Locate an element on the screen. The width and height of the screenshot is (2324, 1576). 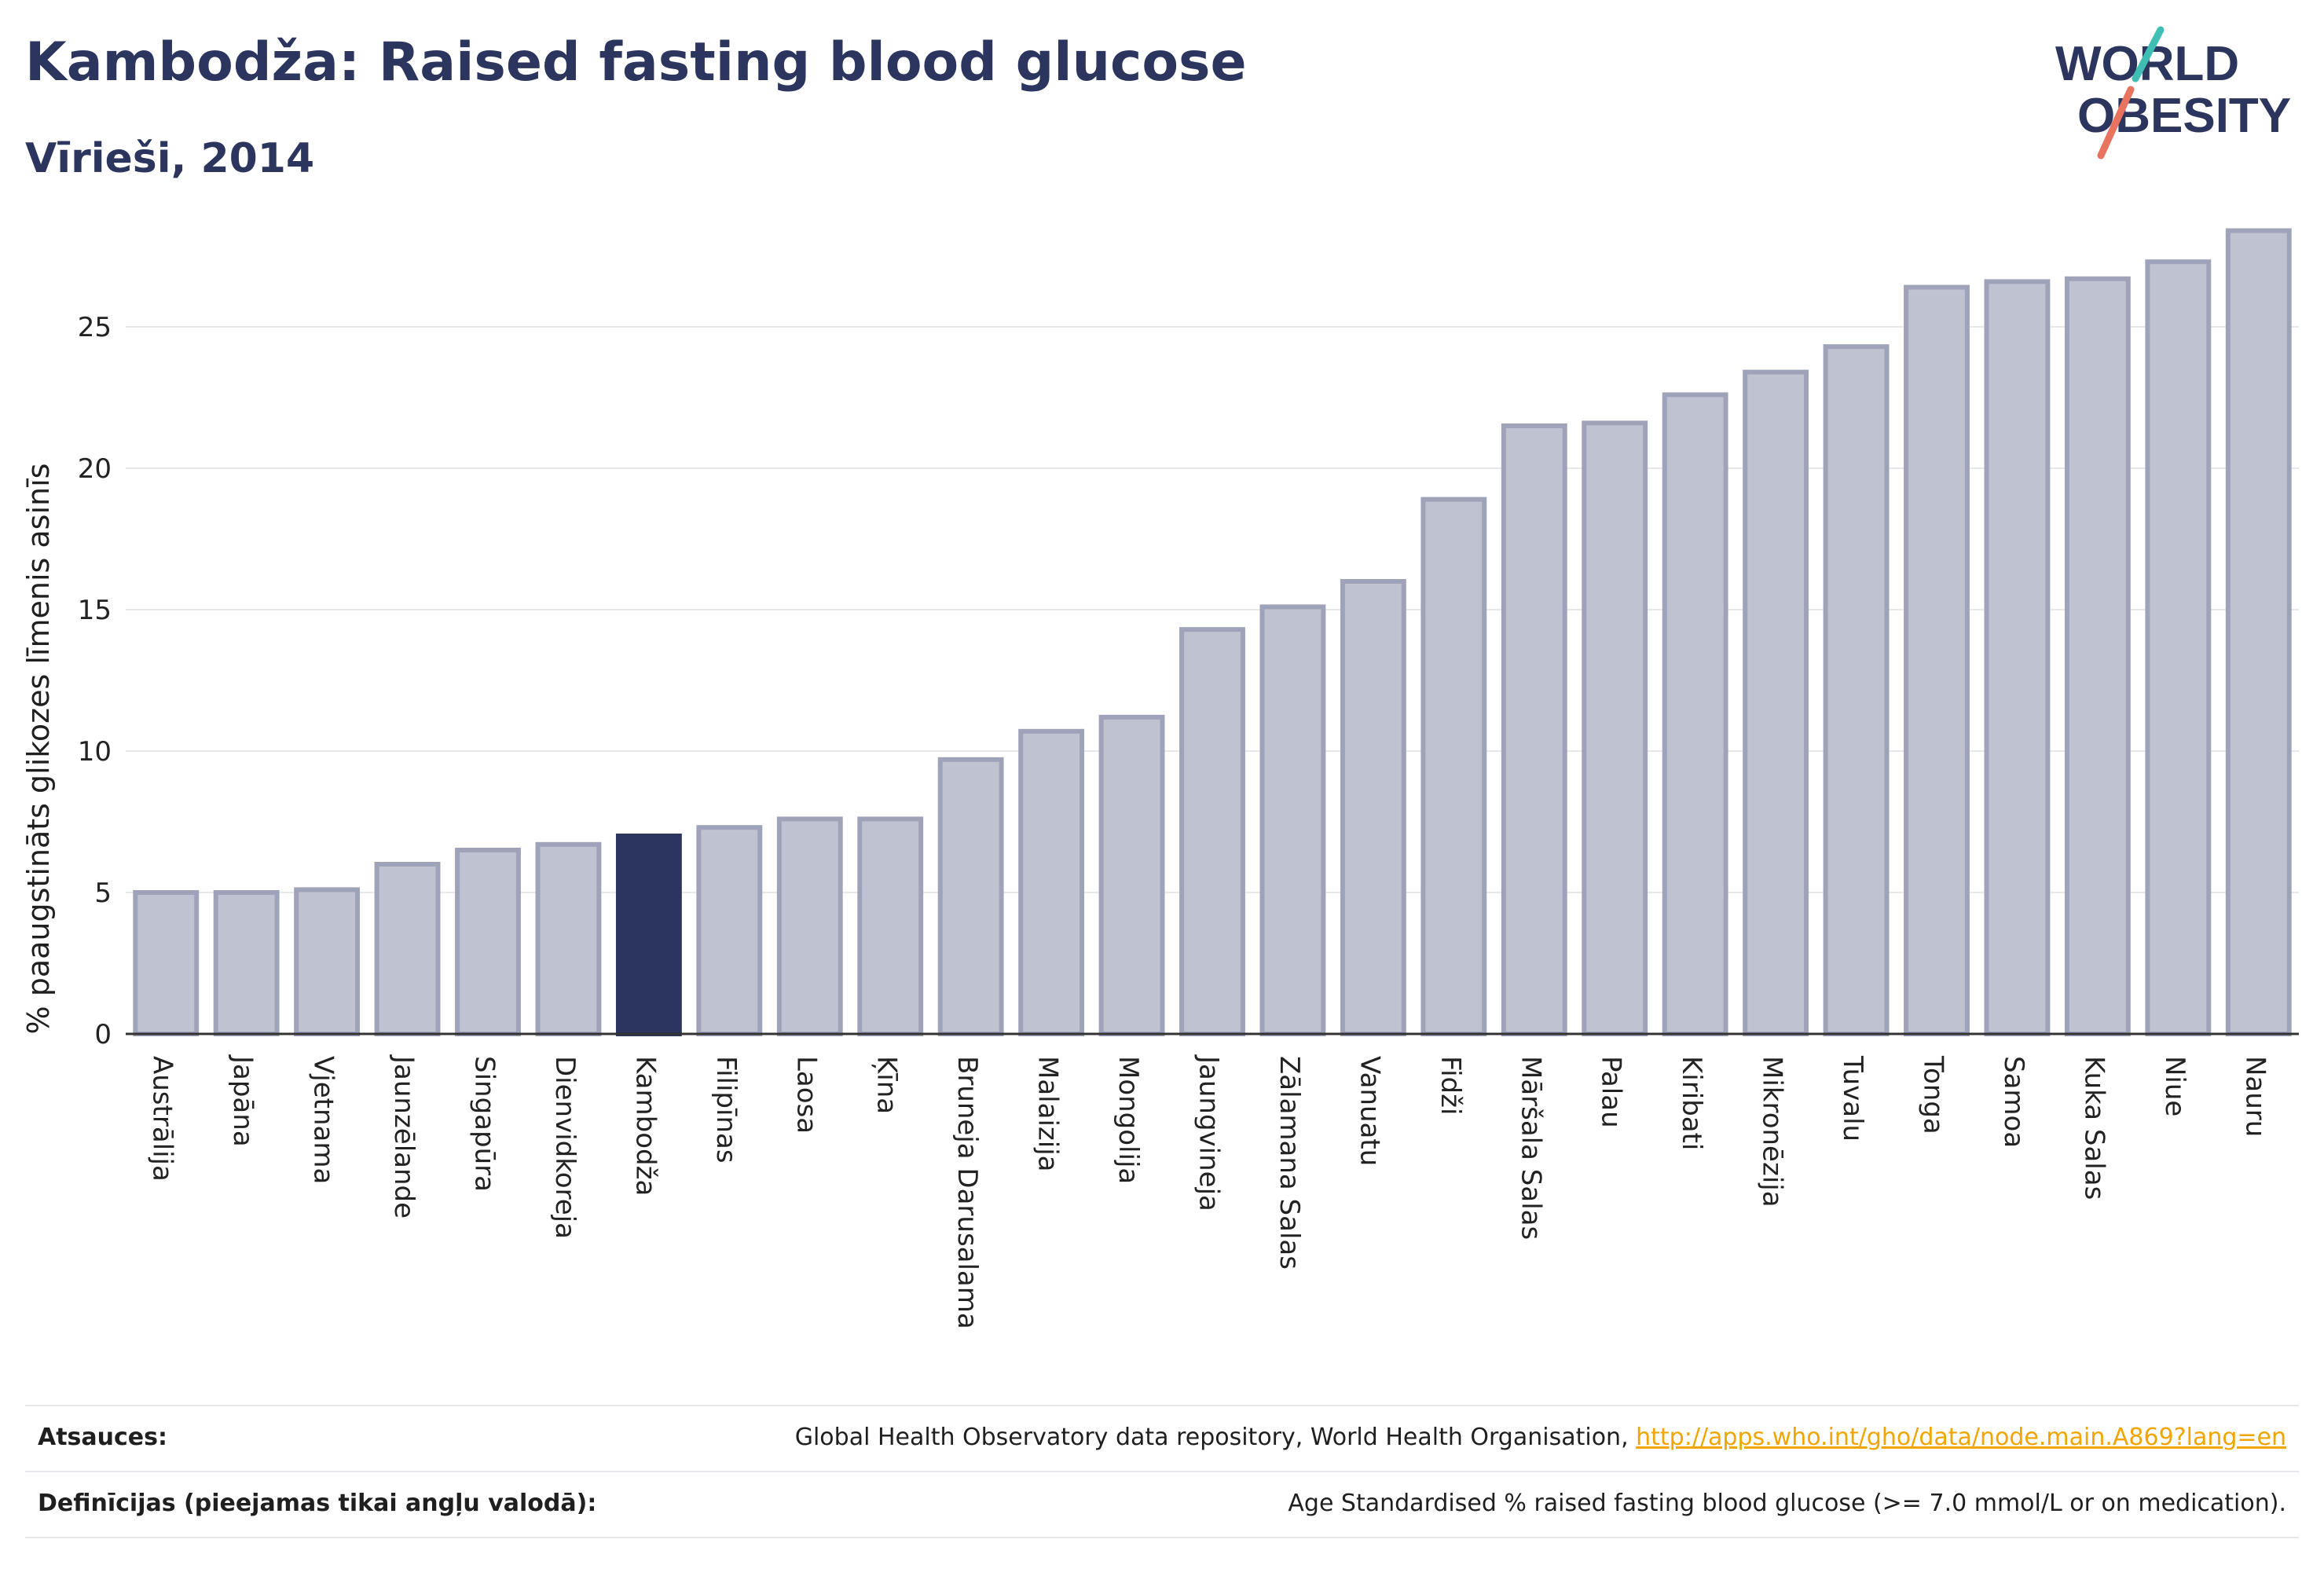
x-tick-label: Fidži is located at coordinates (1450, 1085).